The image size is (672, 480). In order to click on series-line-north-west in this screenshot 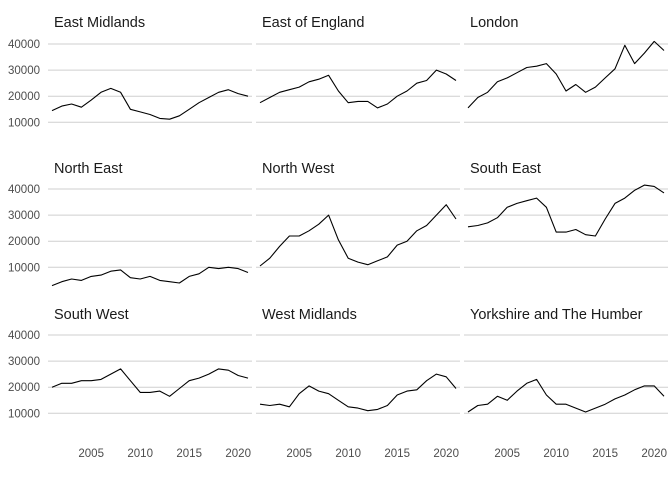, I will do `click(358, 235)`.